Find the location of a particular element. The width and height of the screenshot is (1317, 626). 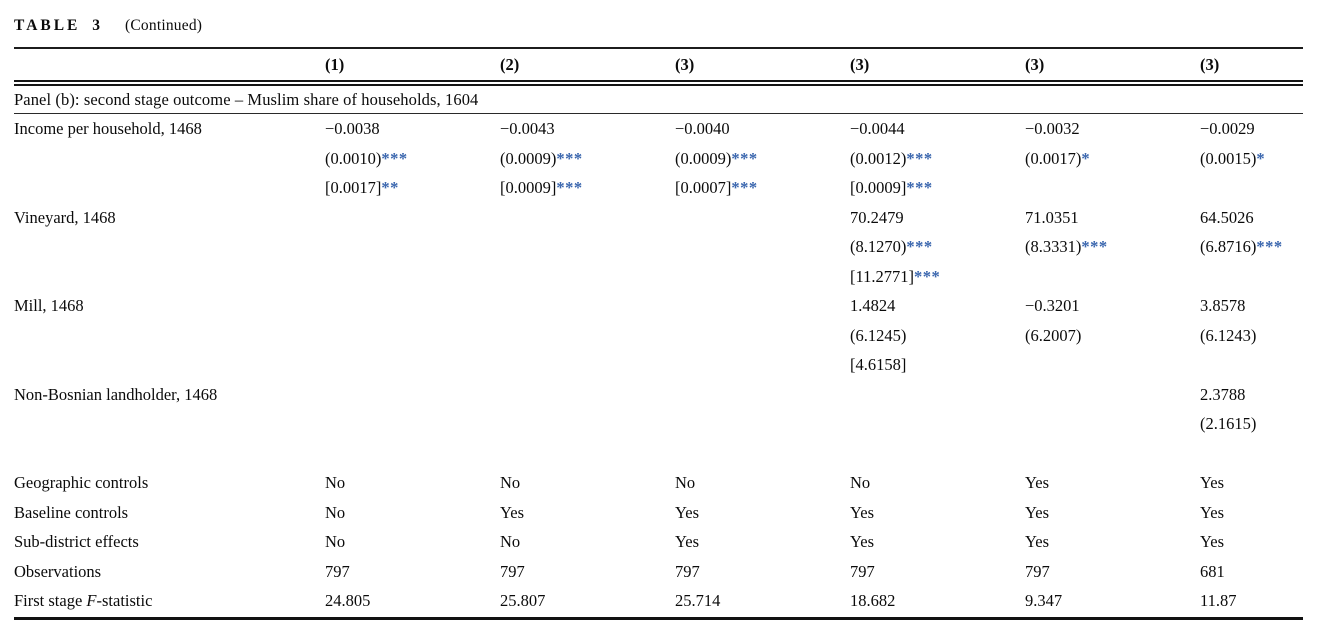

estimate-value: (0.0017) is located at coordinates (1053, 158).